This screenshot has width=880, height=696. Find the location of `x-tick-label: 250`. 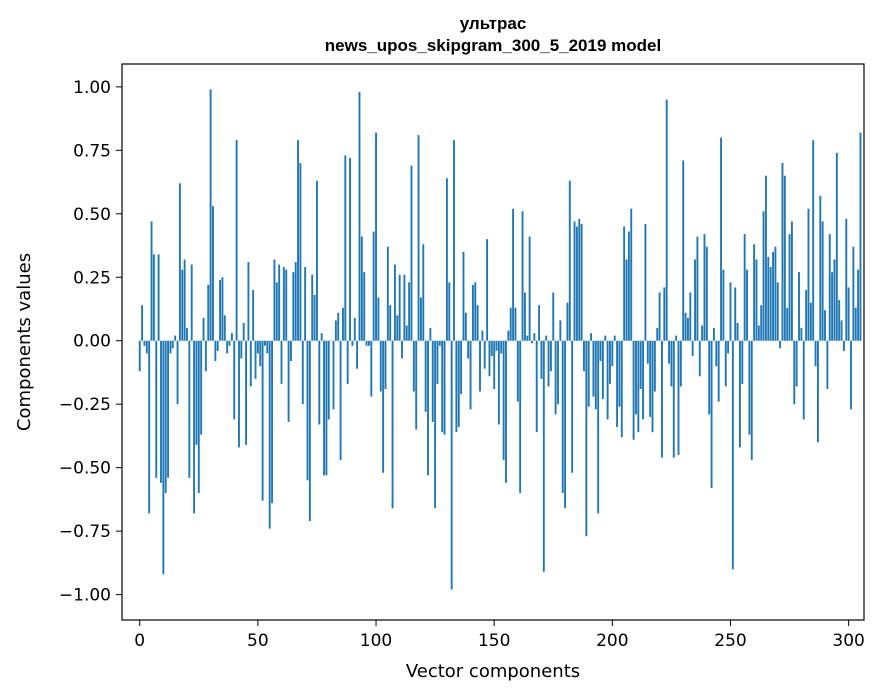

x-tick-label: 250 is located at coordinates (730, 641).